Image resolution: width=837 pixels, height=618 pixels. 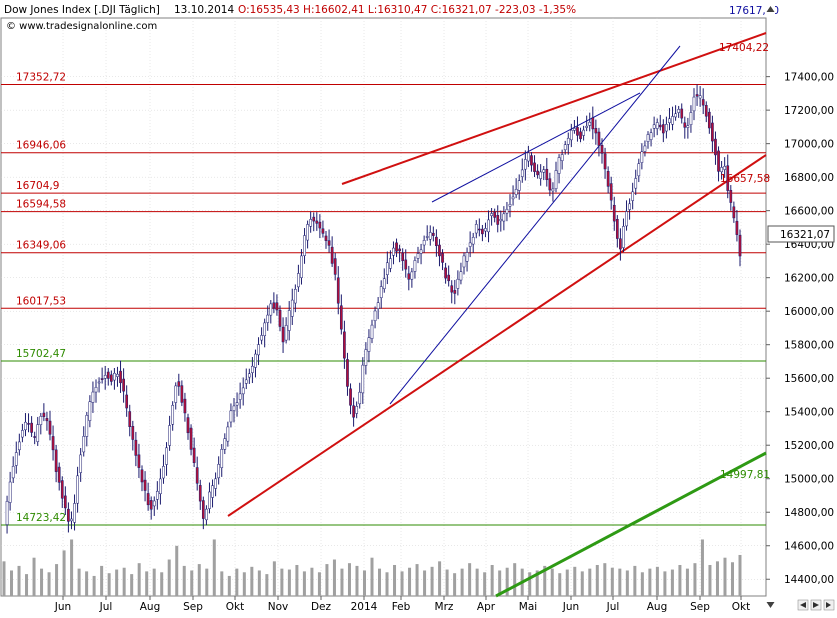 What do you see at coordinates (803, 605) in the screenshot?
I see `nav-left-icon` at bounding box center [803, 605].